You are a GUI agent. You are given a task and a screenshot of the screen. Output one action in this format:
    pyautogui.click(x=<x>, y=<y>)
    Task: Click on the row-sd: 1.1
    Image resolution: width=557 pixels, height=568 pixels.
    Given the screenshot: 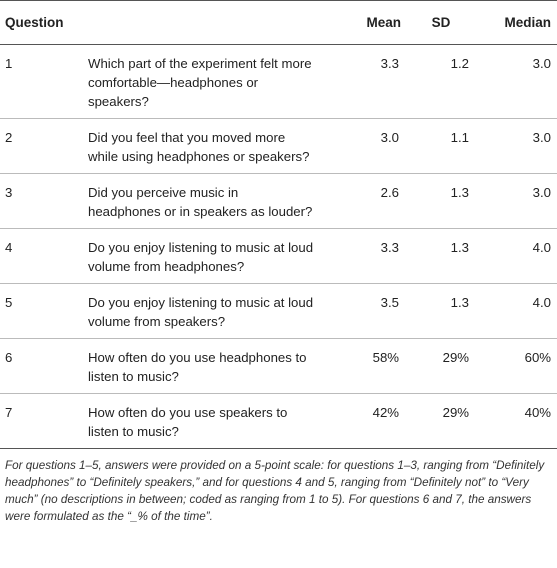 What is the action you would take?
    pyautogui.click(x=441, y=146)
    